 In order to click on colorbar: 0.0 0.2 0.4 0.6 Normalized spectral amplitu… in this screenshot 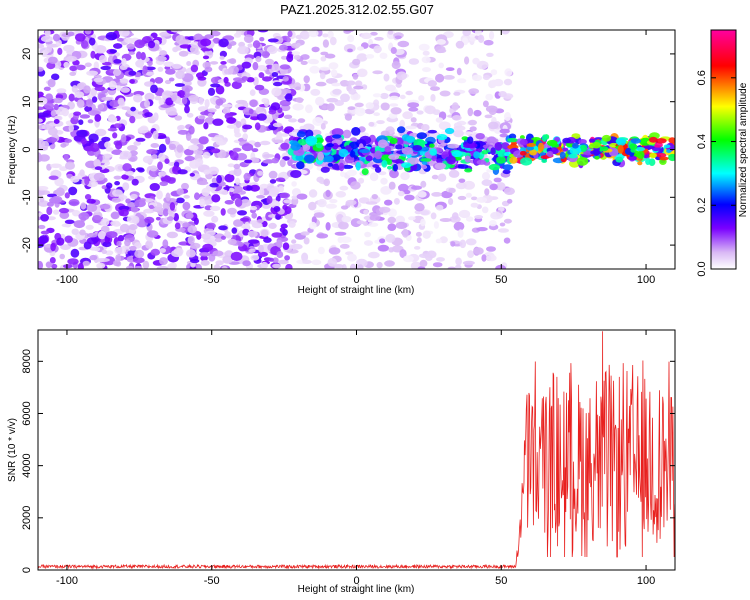, I will do `click(722, 153)`.